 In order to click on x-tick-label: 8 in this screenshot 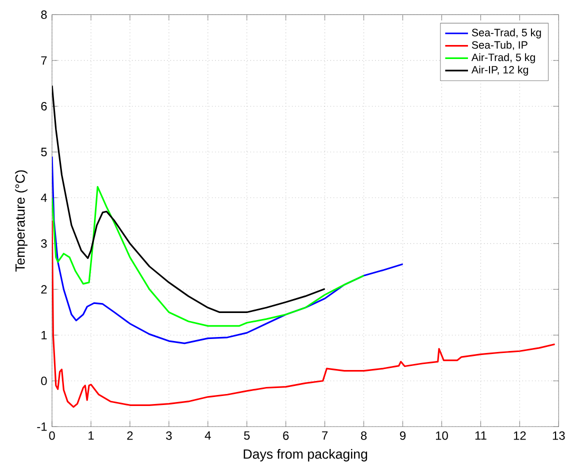, I will do `click(363, 435)`.